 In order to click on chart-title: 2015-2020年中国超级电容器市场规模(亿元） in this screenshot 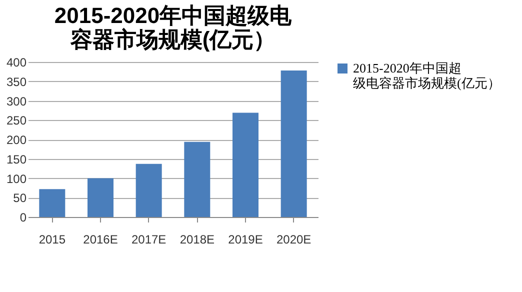, I will do `click(173, 27)`.